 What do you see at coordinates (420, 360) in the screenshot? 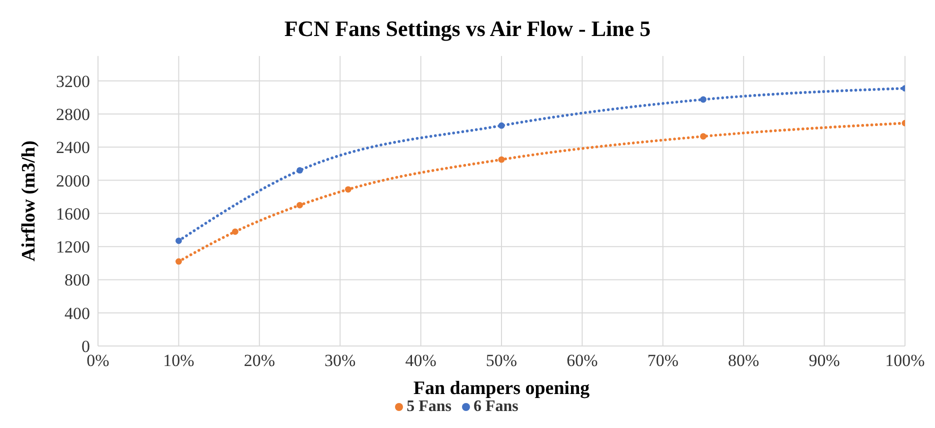
I see `x-tick-label: 40%` at bounding box center [420, 360].